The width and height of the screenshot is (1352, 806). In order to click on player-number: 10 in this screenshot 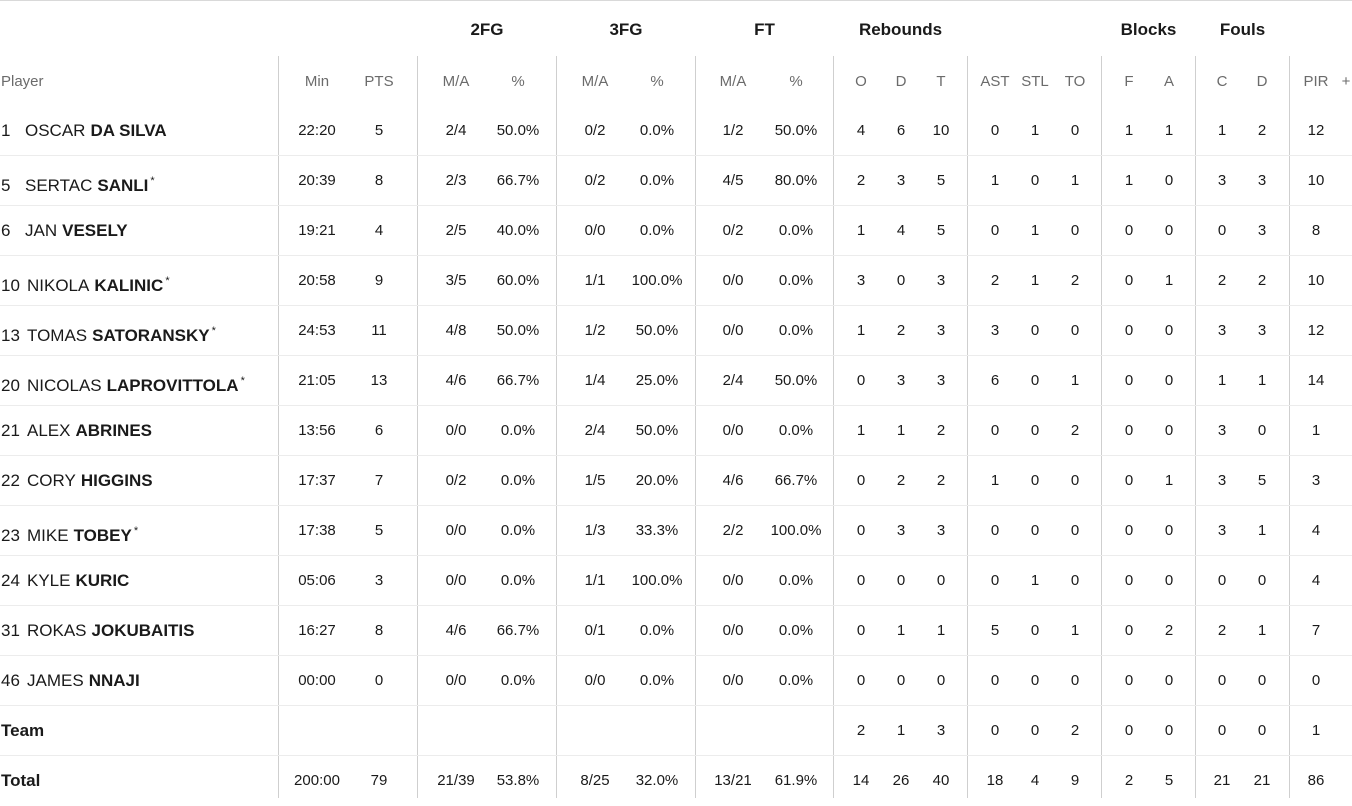, I will do `click(10, 285)`.